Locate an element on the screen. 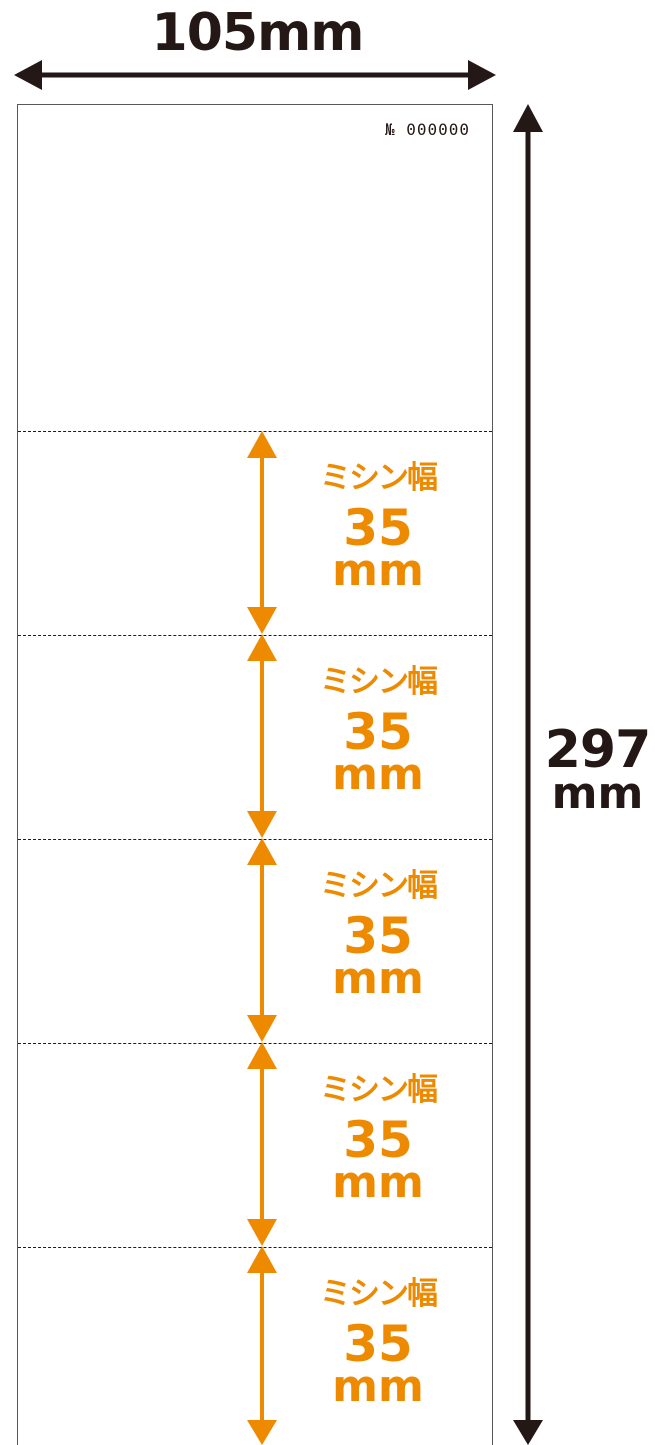 The width and height of the screenshot is (655, 1445). height-dimension-label: 297 mm is located at coordinates (597, 769).